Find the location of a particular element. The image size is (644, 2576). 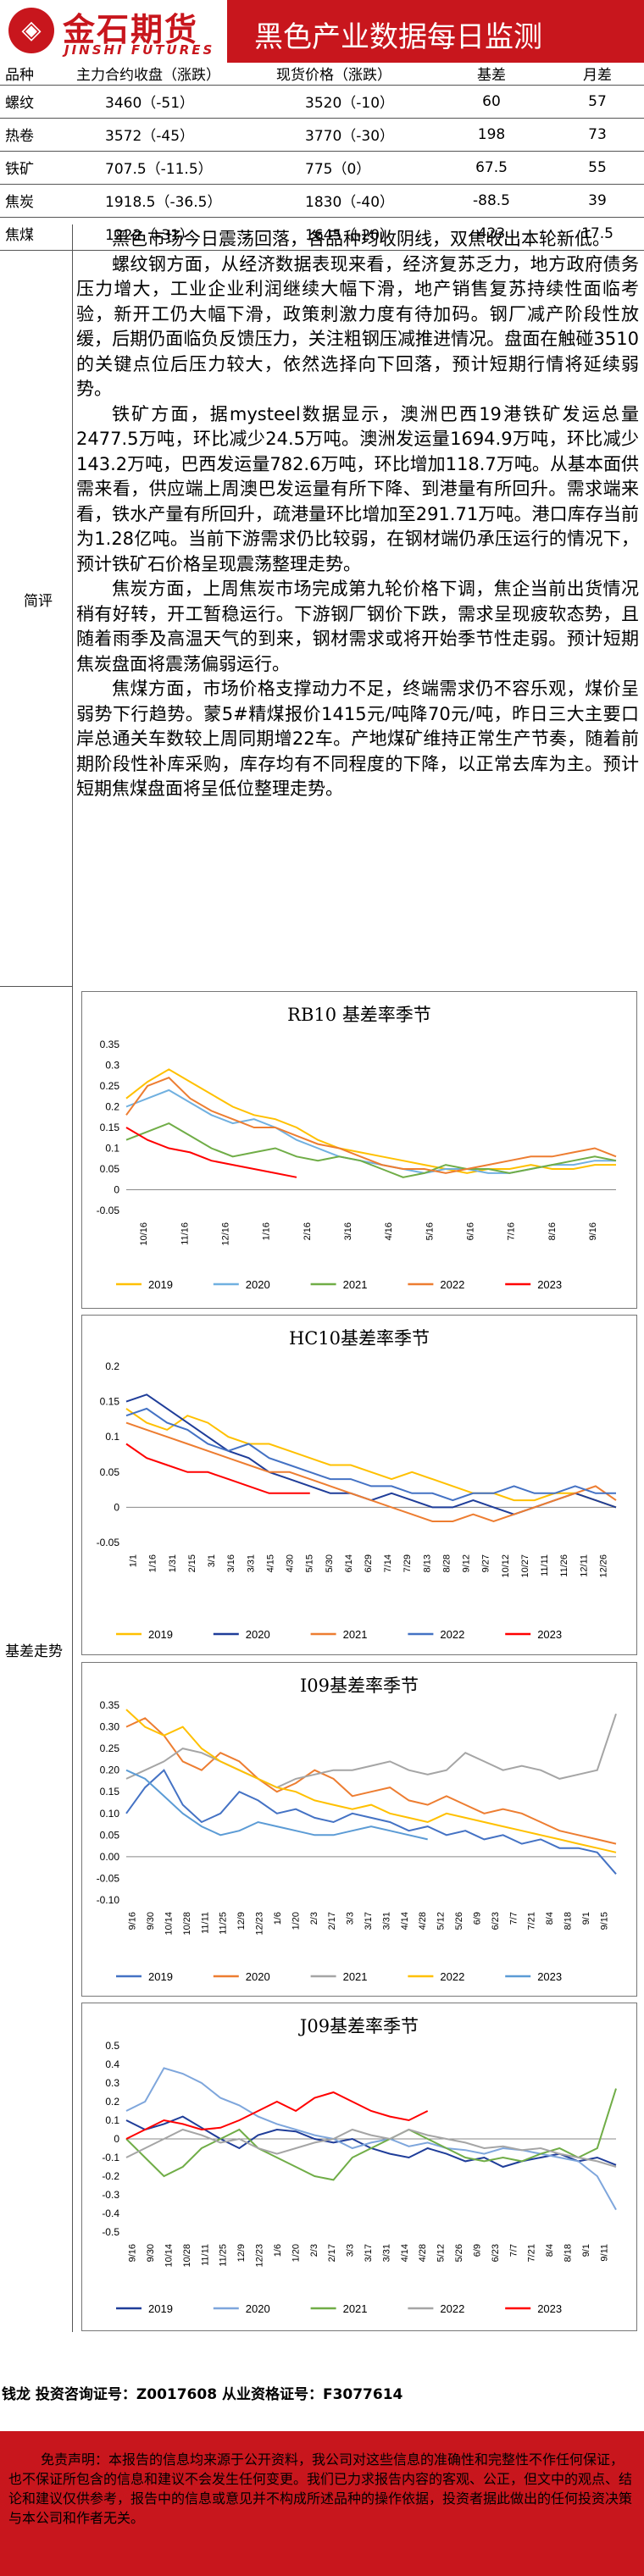

table-row: 焦炭 1918.5（-36.5） 1830（-40） -88.5 39 is located at coordinates (322, 201).